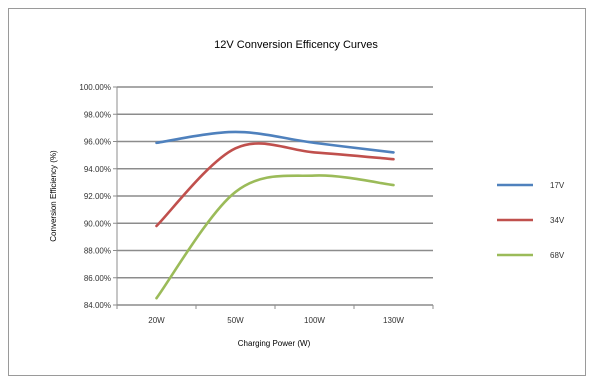 This screenshot has height=382, width=591. I want to click on series-line-68v, so click(275, 237).